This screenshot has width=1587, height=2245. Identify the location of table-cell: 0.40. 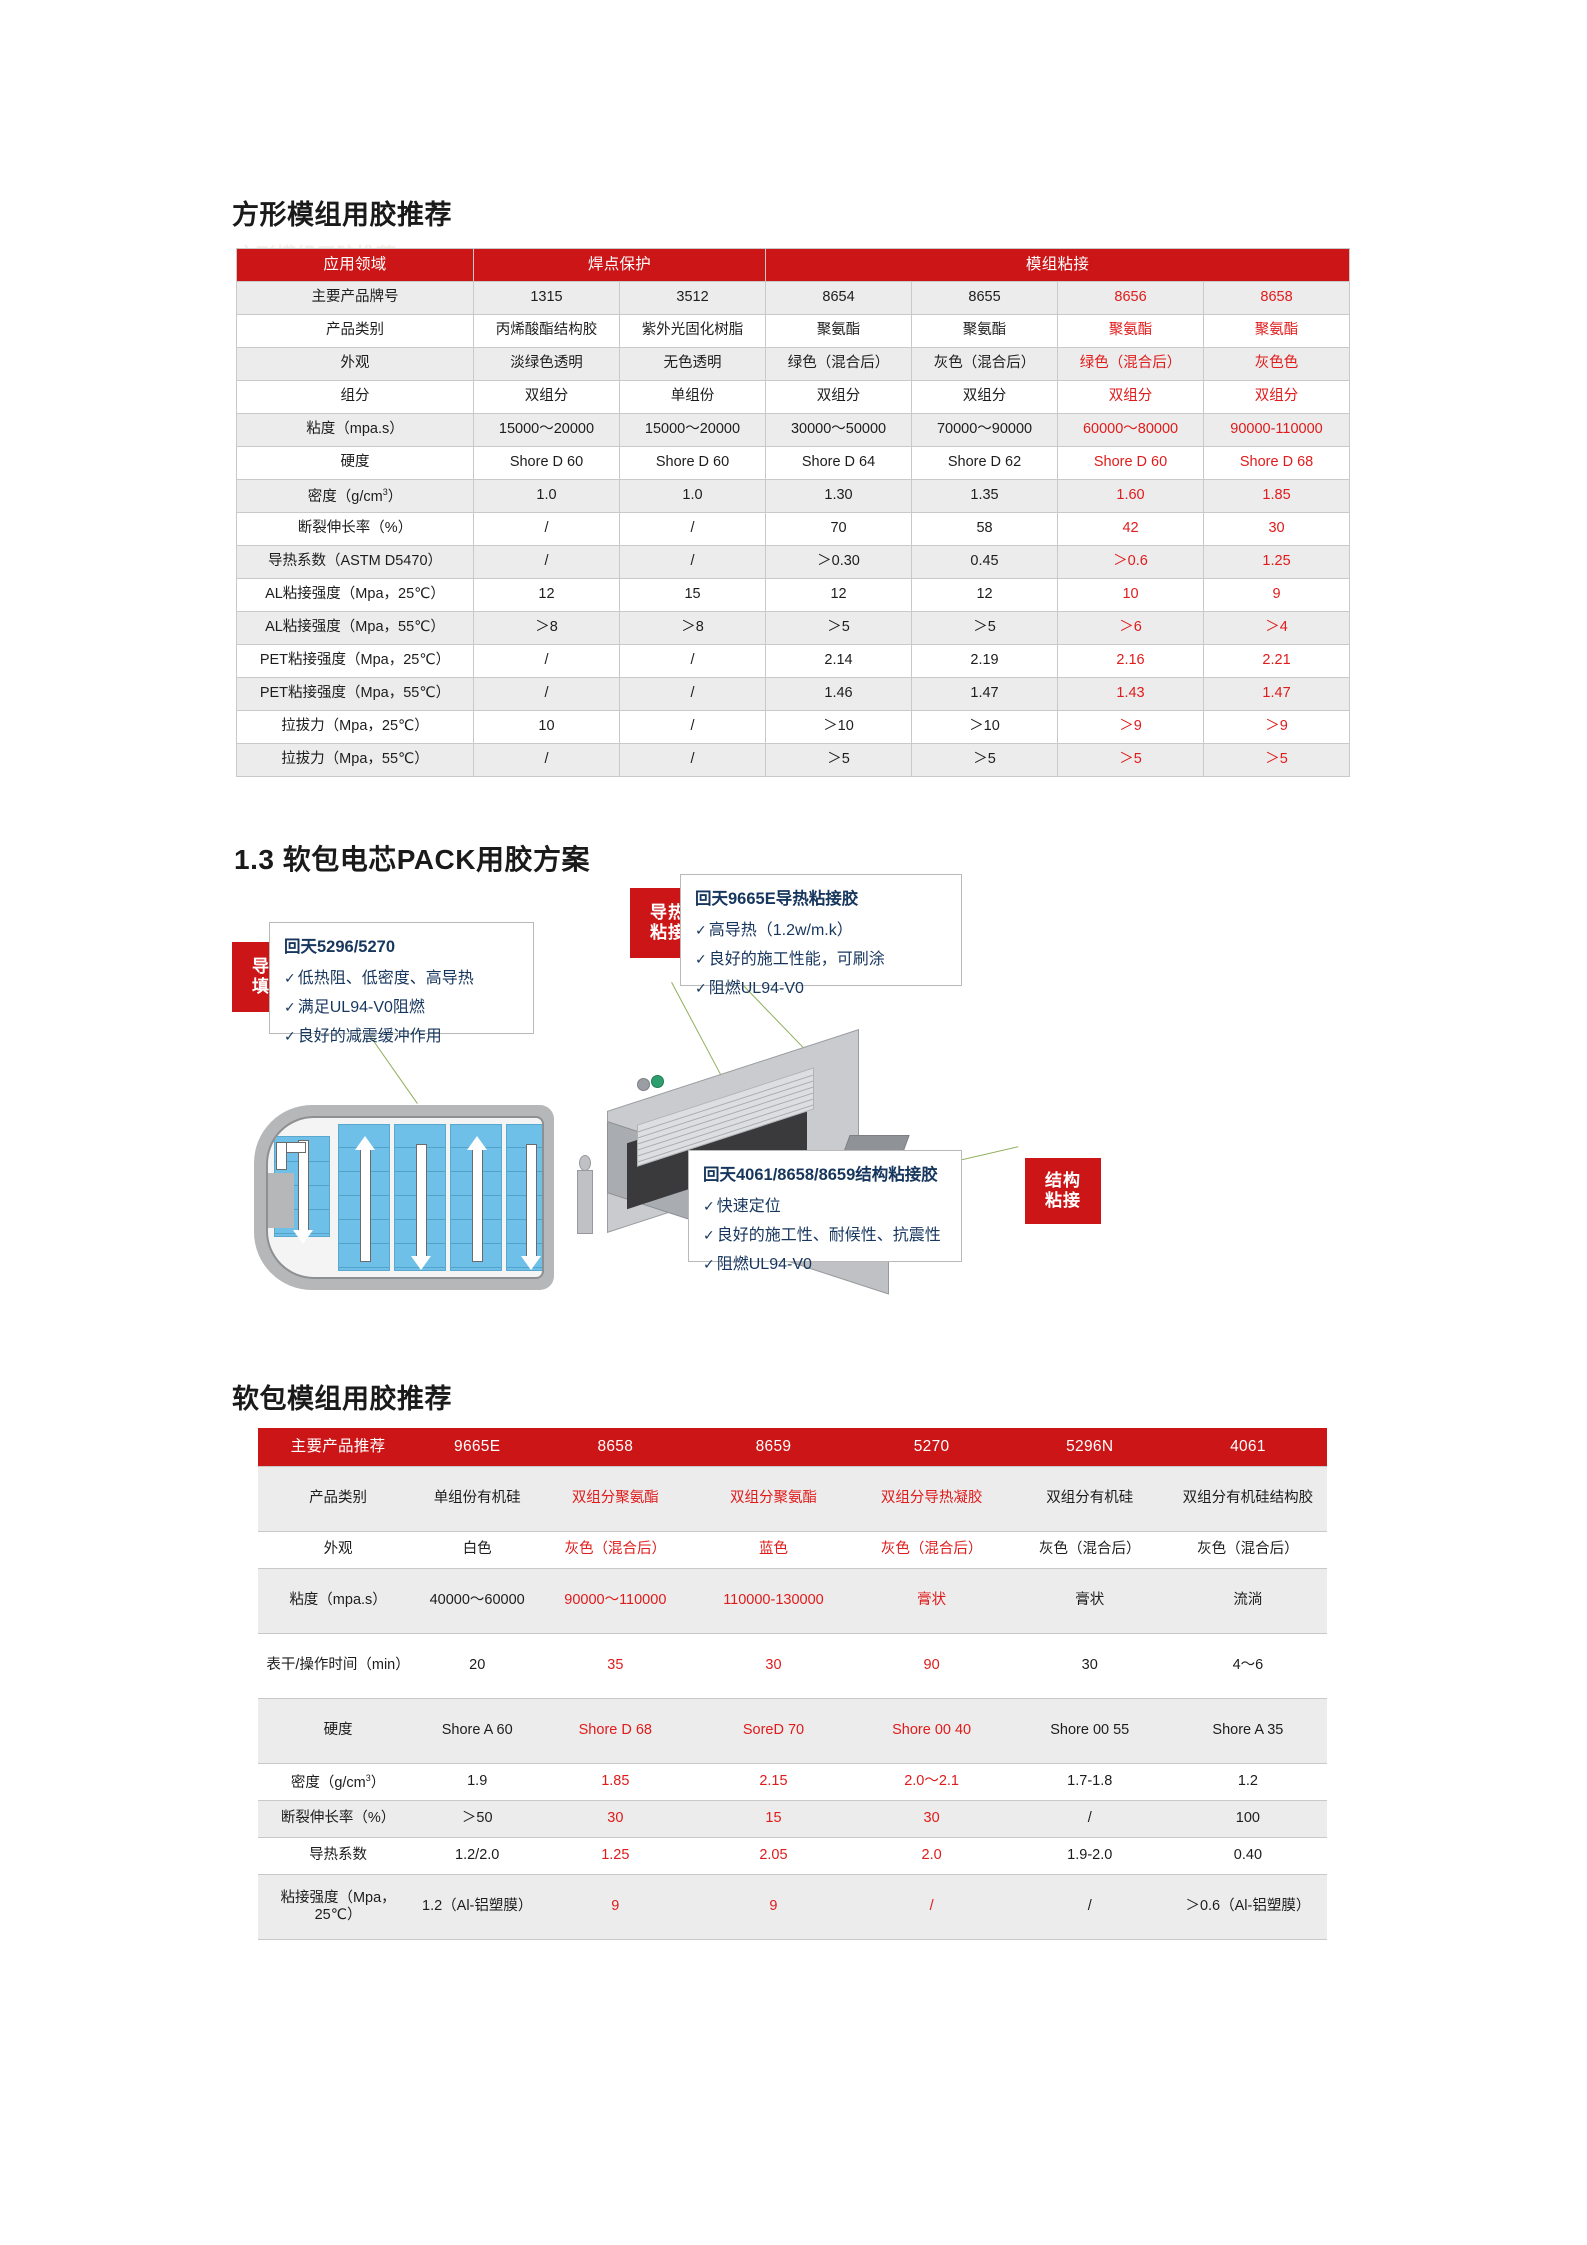
(1247, 1856).